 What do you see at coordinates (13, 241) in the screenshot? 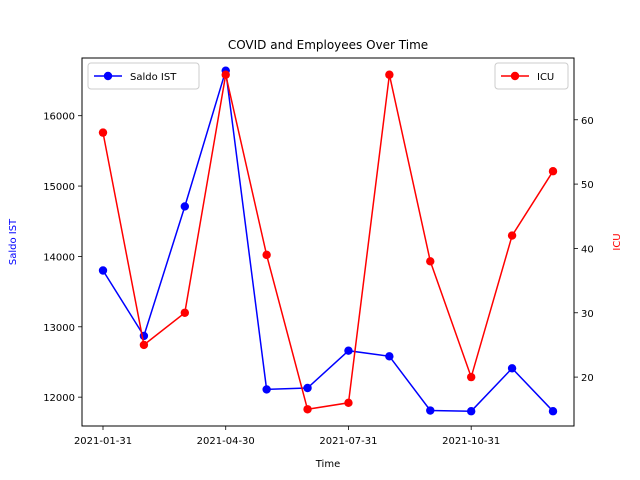
I see `left-y-axis-title: Saldo IST` at bounding box center [13, 241].